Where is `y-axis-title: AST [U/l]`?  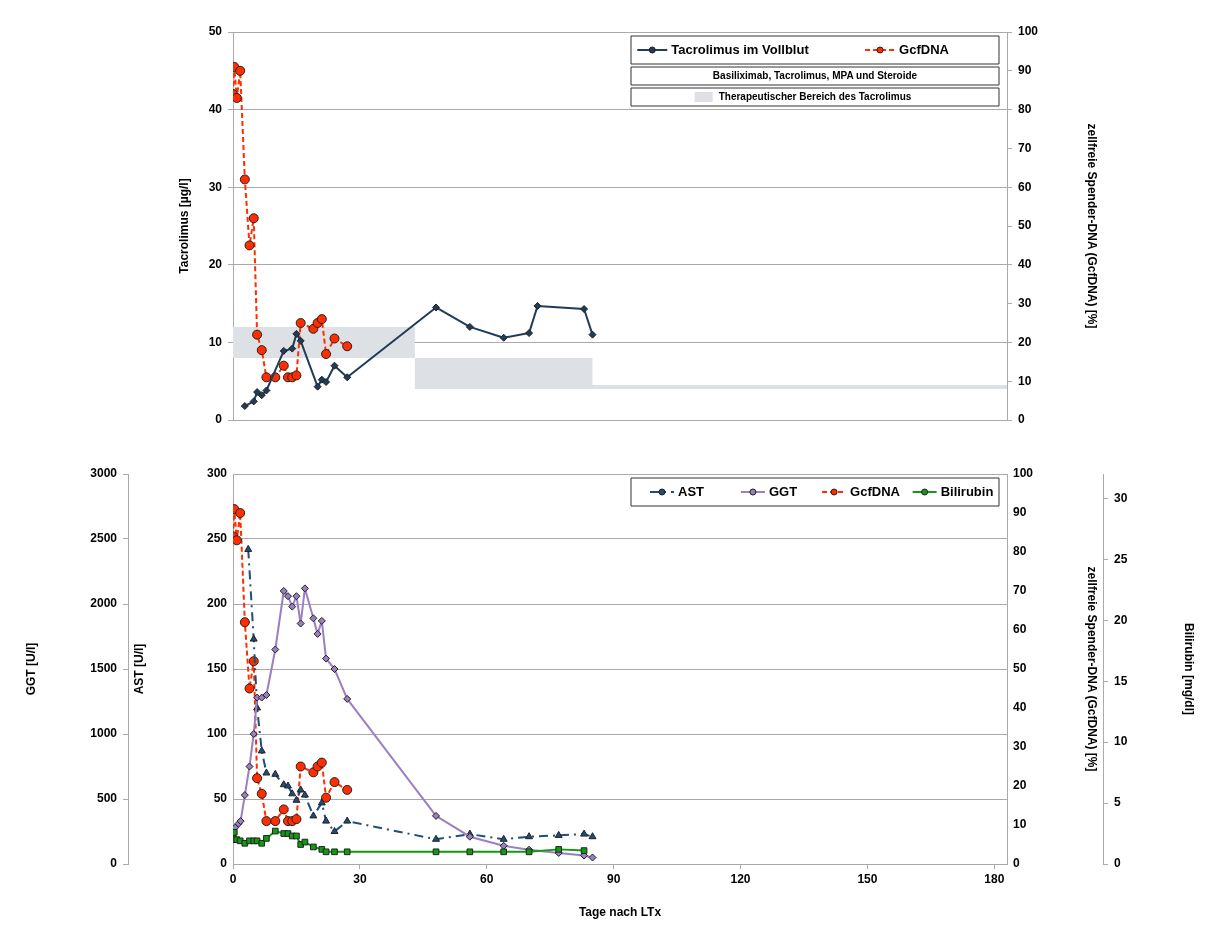 y-axis-title: AST [U/l] is located at coordinates (138, 669).